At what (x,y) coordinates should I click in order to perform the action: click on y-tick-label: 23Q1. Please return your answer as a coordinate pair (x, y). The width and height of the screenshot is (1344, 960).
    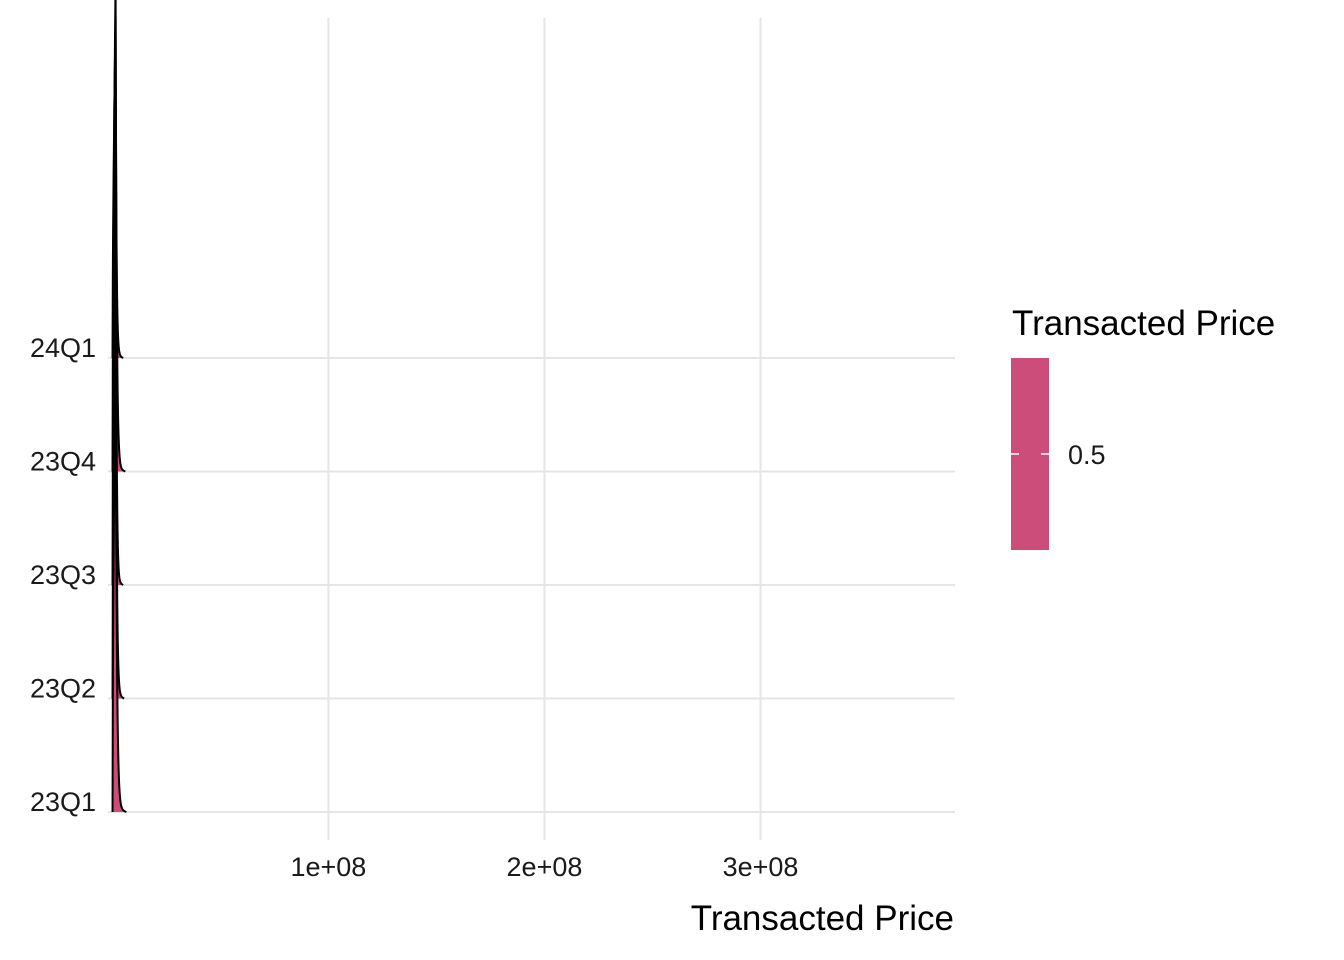
    Looking at the image, I should click on (63, 802).